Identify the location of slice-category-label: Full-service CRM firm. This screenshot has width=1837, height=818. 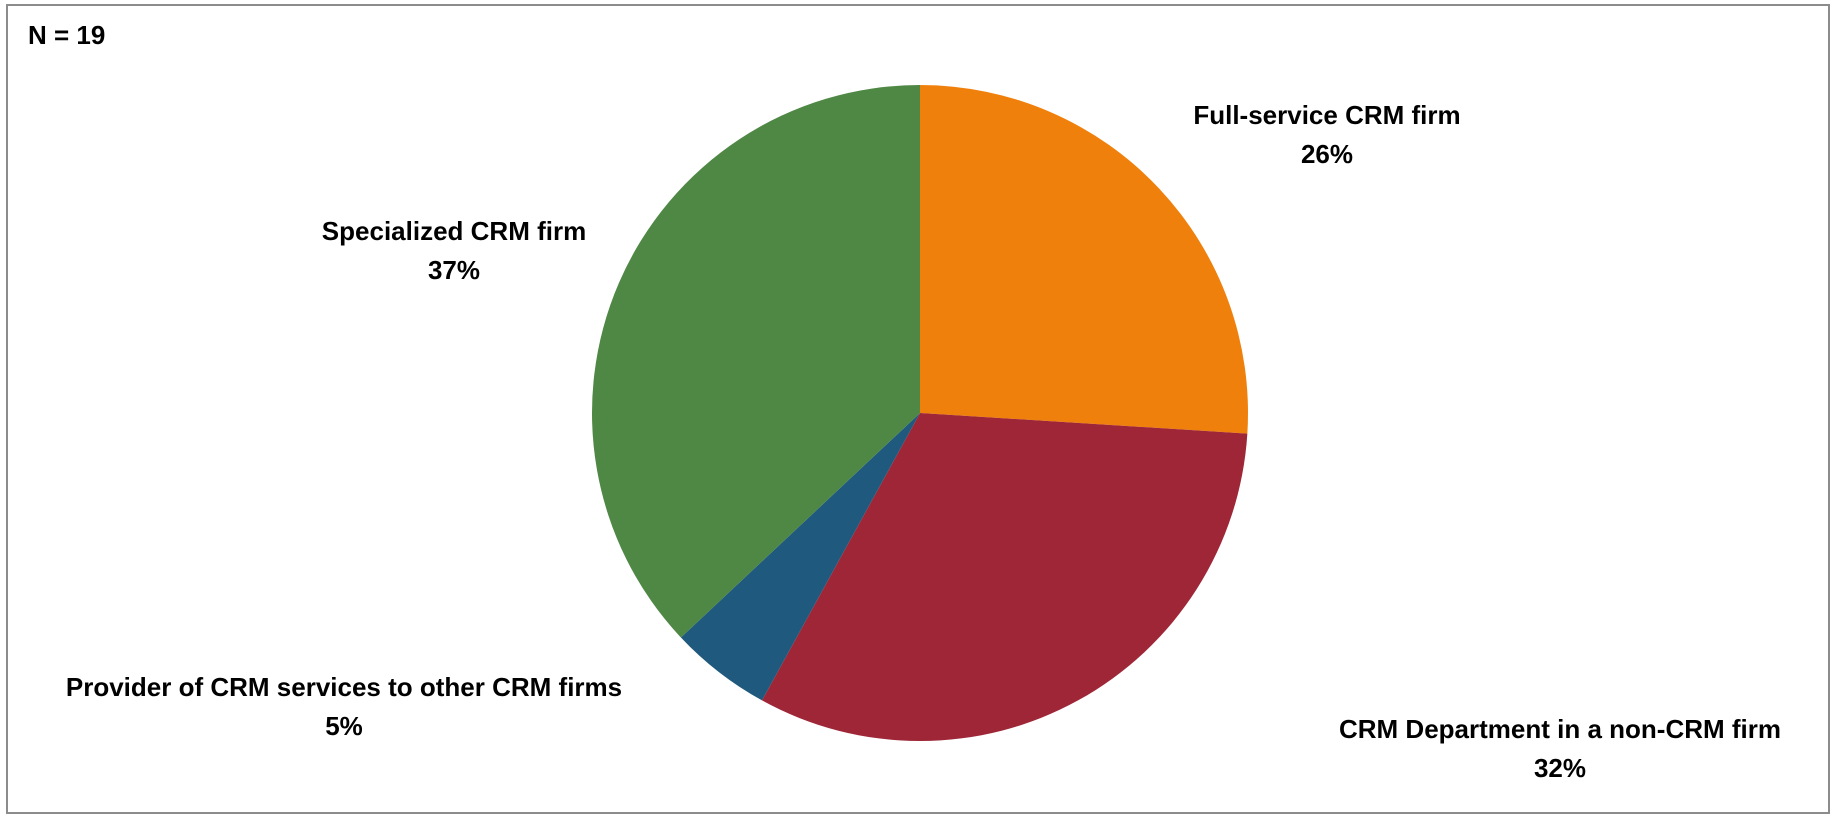
(1326, 115).